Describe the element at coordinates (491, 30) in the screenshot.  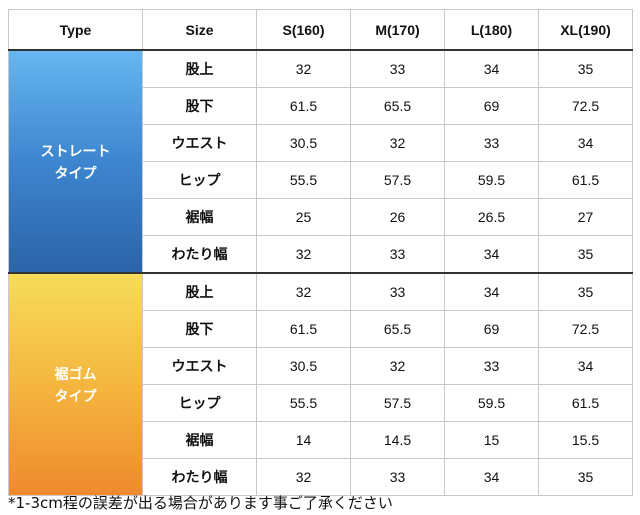
I see `header-size-l: L(180)` at that location.